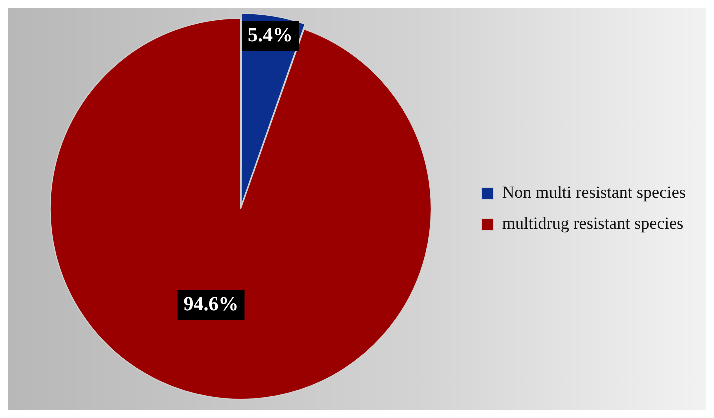 Image resolution: width=714 pixels, height=418 pixels. Describe the element at coordinates (271, 35) in the screenshot. I see `data-label: 5.4%` at that location.